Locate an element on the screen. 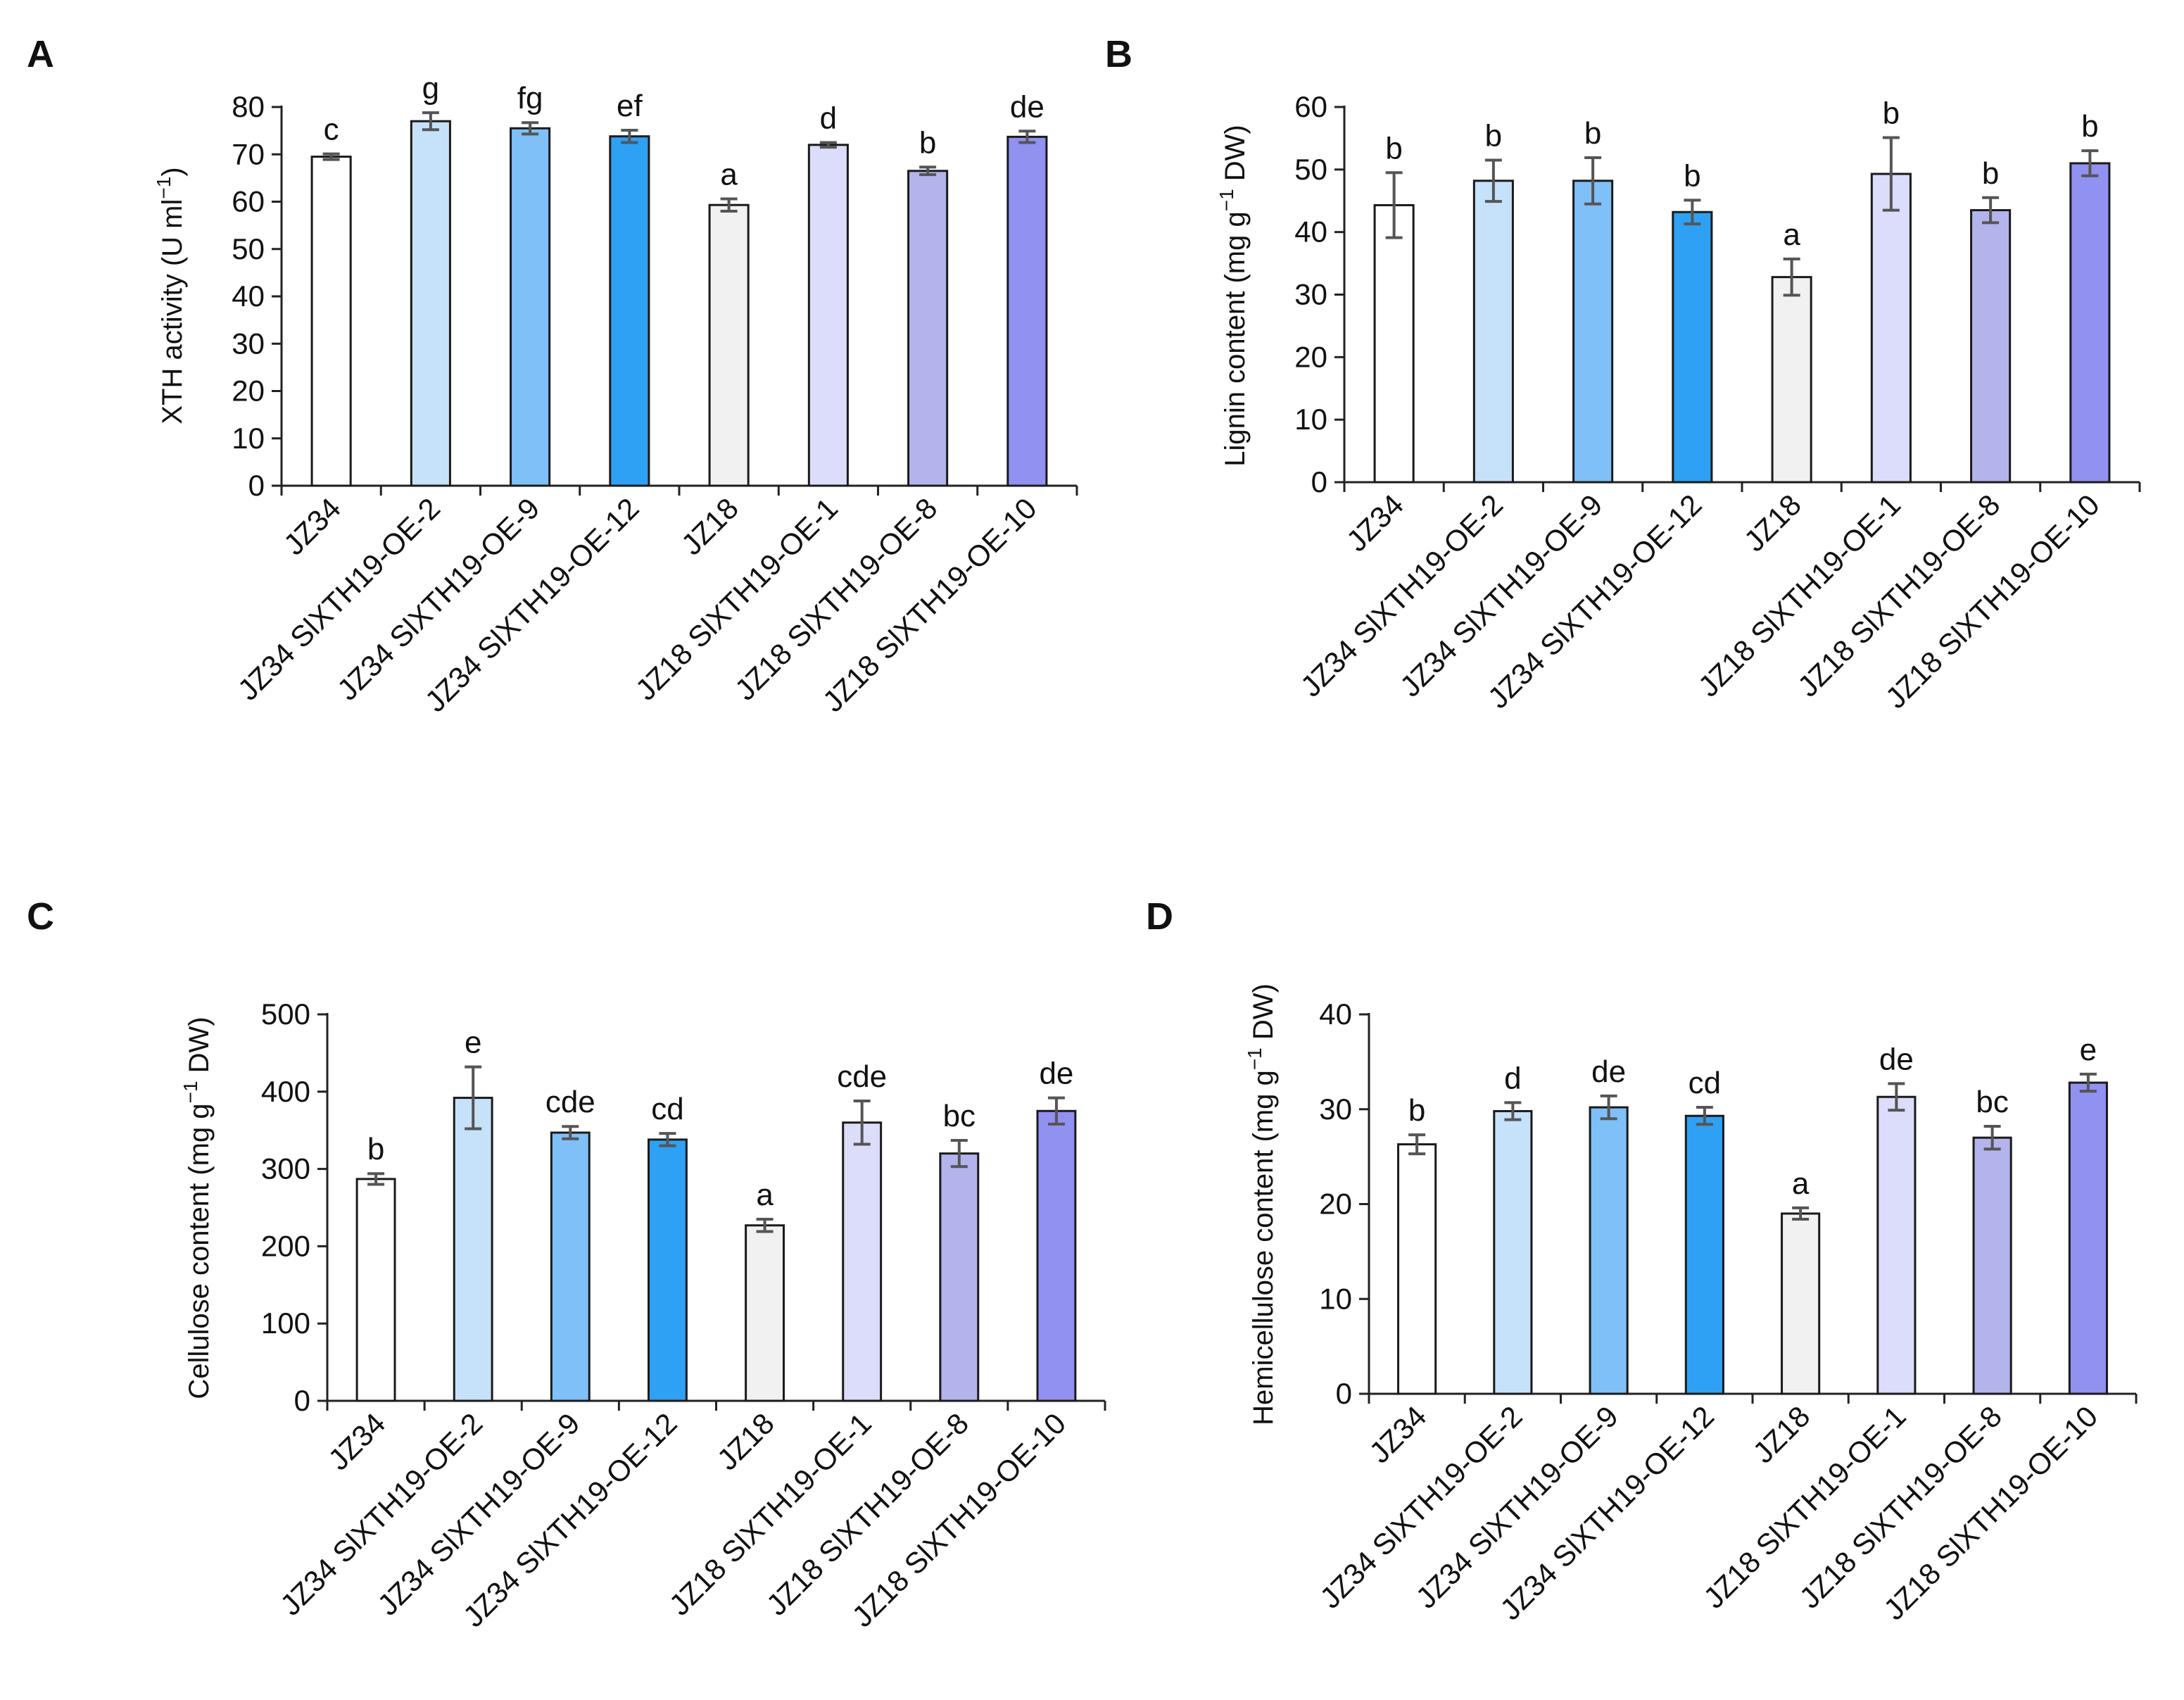 This screenshot has width=2184, height=1700. significance-letter: d is located at coordinates (828, 118).